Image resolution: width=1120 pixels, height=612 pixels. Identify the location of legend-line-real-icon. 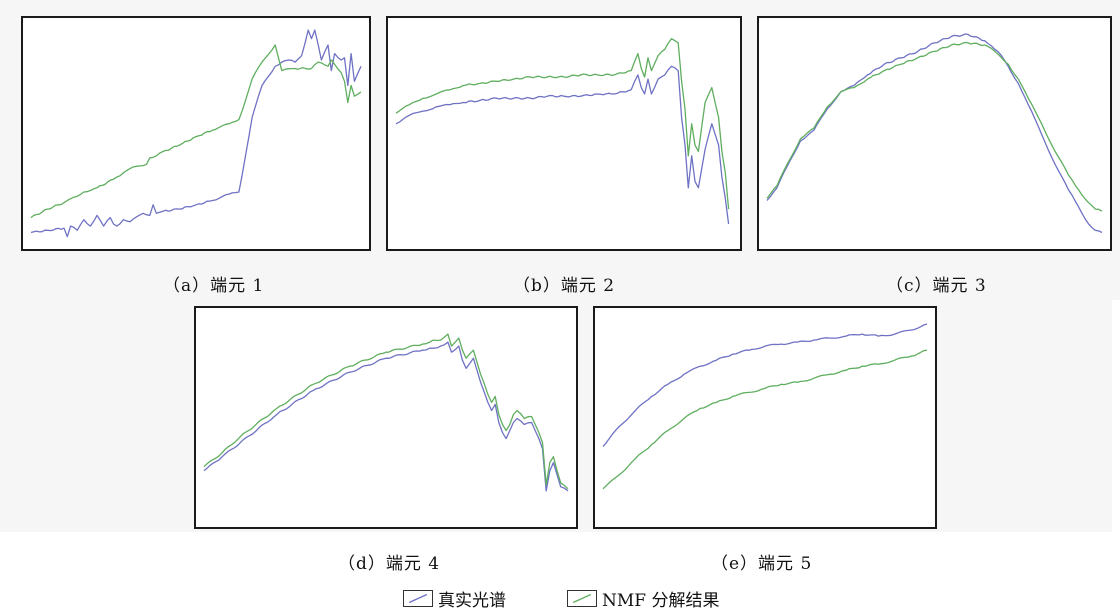
(418, 598).